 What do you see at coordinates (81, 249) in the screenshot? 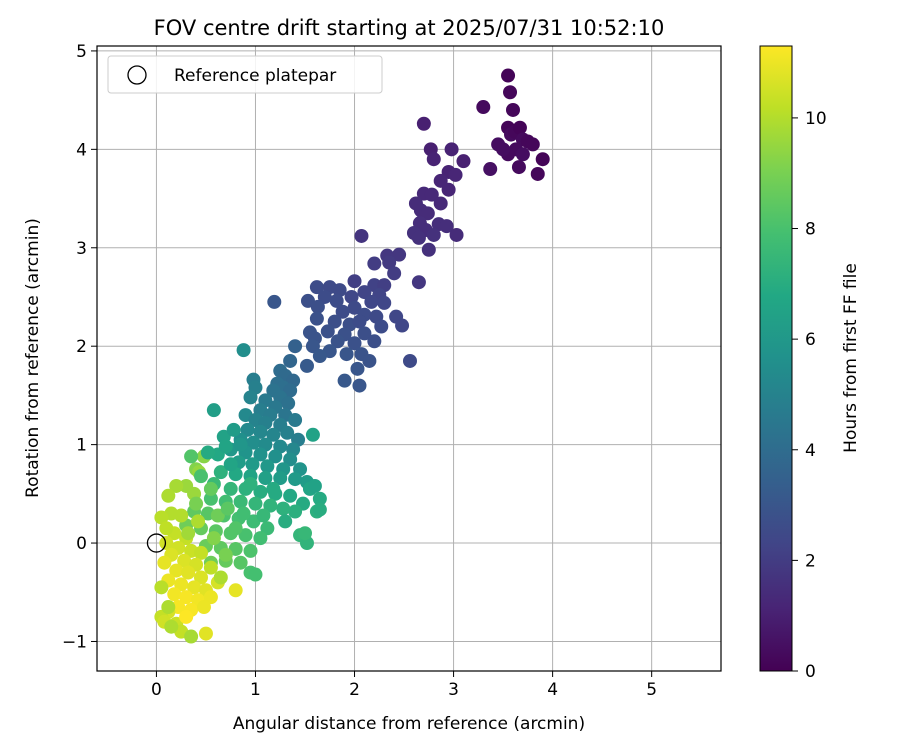
I see `y-tick-label: 3` at bounding box center [81, 249].